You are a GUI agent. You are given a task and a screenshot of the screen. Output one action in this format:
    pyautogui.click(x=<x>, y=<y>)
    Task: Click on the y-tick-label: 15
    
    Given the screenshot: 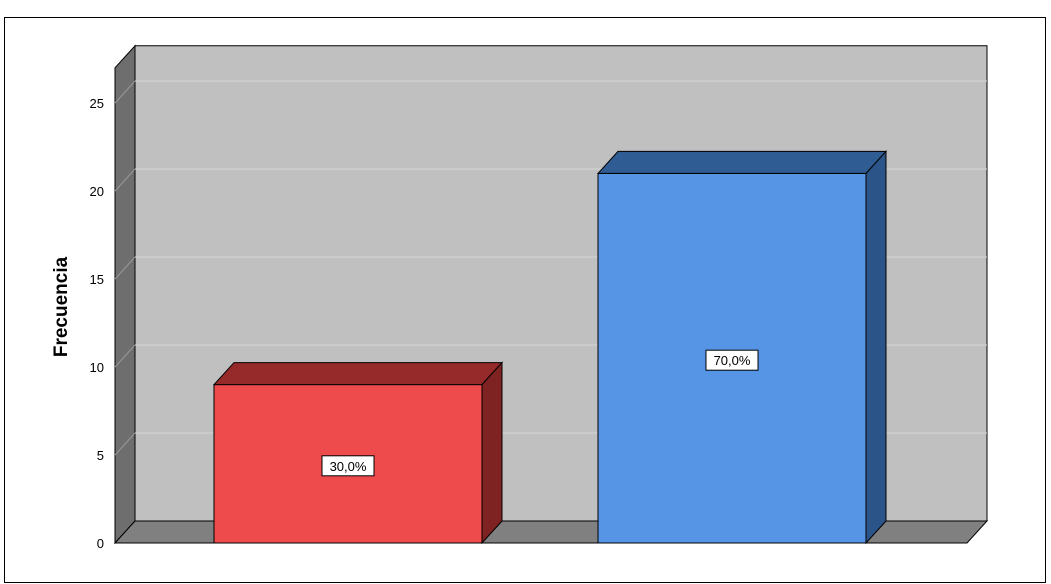 What is the action you would take?
    pyautogui.click(x=97, y=279)
    